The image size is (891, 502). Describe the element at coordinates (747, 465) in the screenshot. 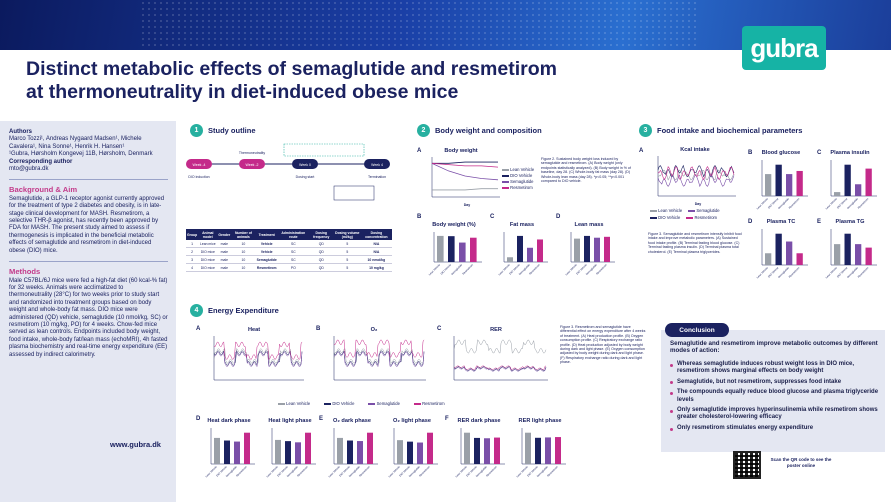

I see `qr-code` at that location.